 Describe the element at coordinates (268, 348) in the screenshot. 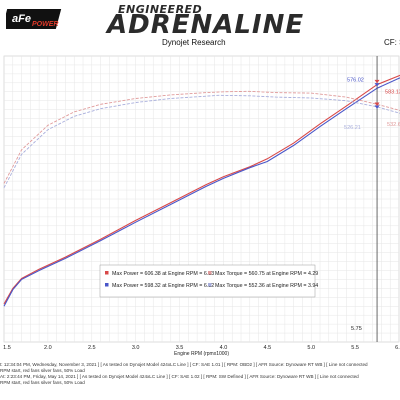

I see `x-tick-label: 4.5` at that location.